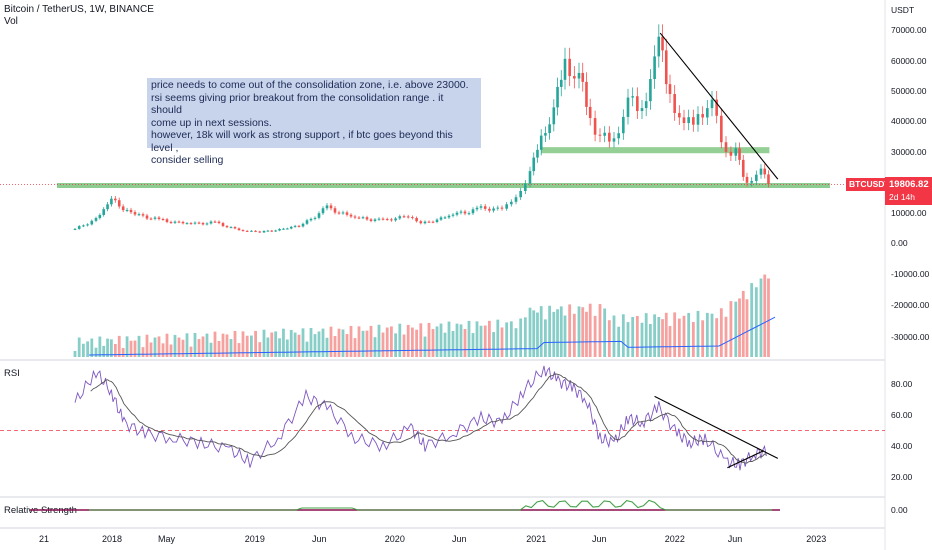  Describe the element at coordinates (909, 30) in the screenshot. I see `price-axis-tick-label: 70000.00` at that location.